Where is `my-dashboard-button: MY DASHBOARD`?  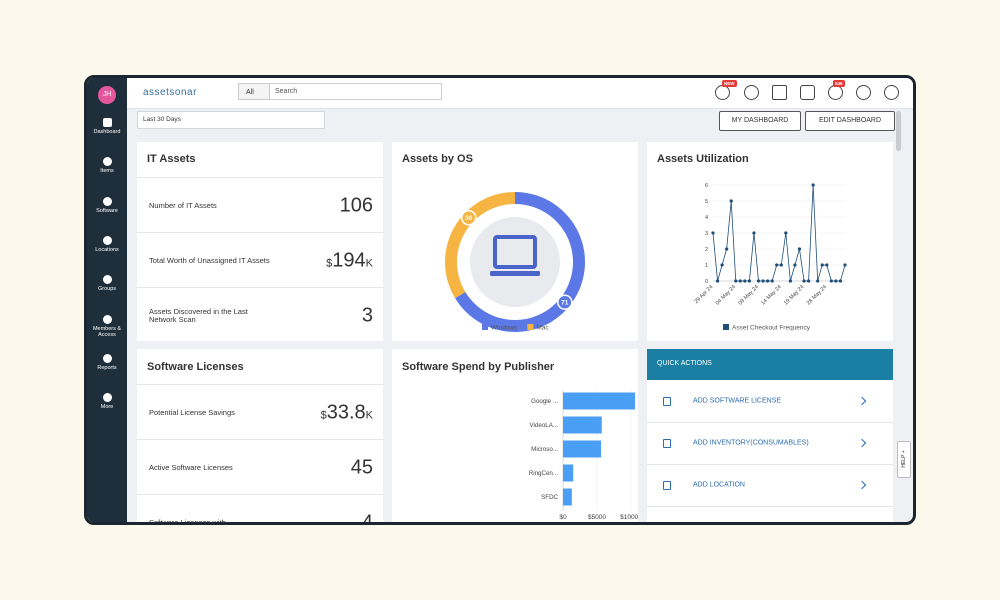
my-dashboard-button: MY DASHBOARD is located at coordinates (760, 121).